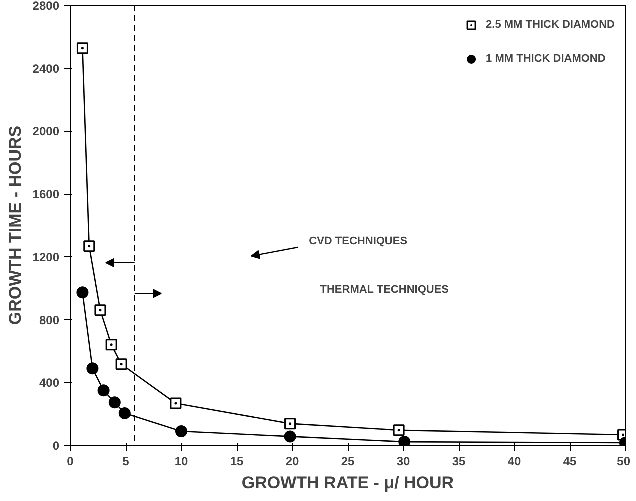  What do you see at coordinates (46, 131) in the screenshot?
I see `y-tick-label: 2000` at bounding box center [46, 131].